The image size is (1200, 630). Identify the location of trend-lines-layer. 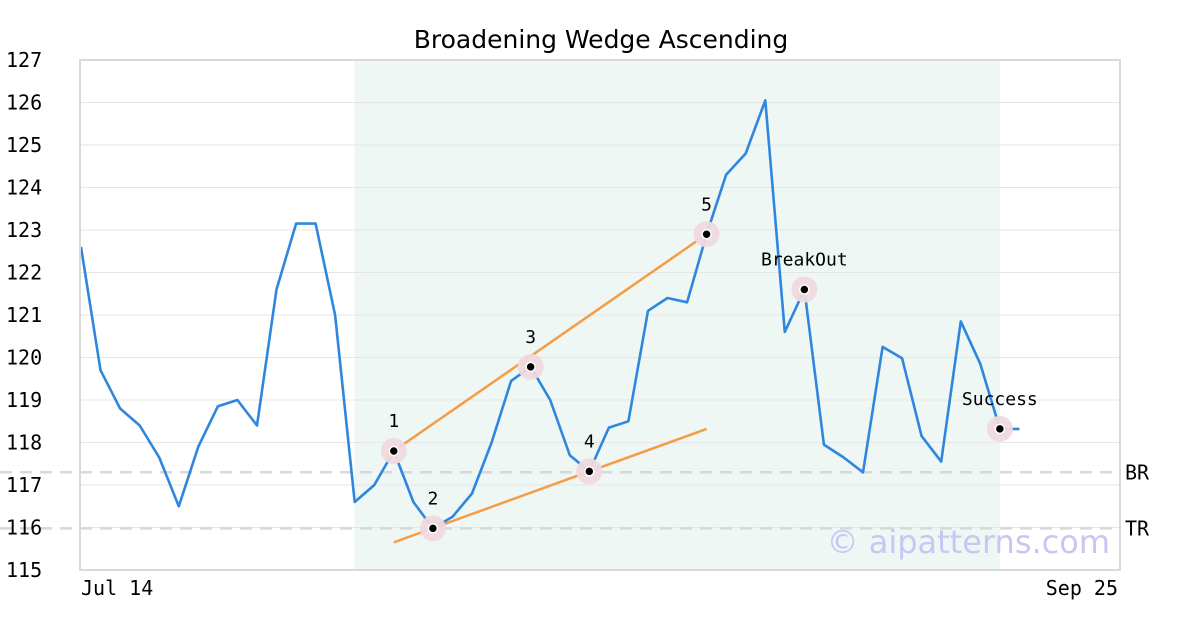
(550, 388).